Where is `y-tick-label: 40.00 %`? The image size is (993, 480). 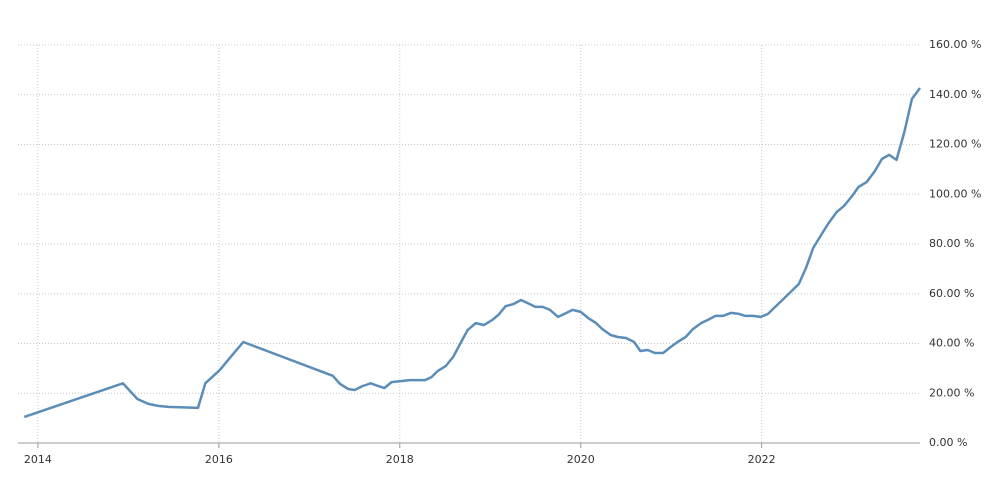 y-tick-label: 40.00 % is located at coordinates (951, 343).